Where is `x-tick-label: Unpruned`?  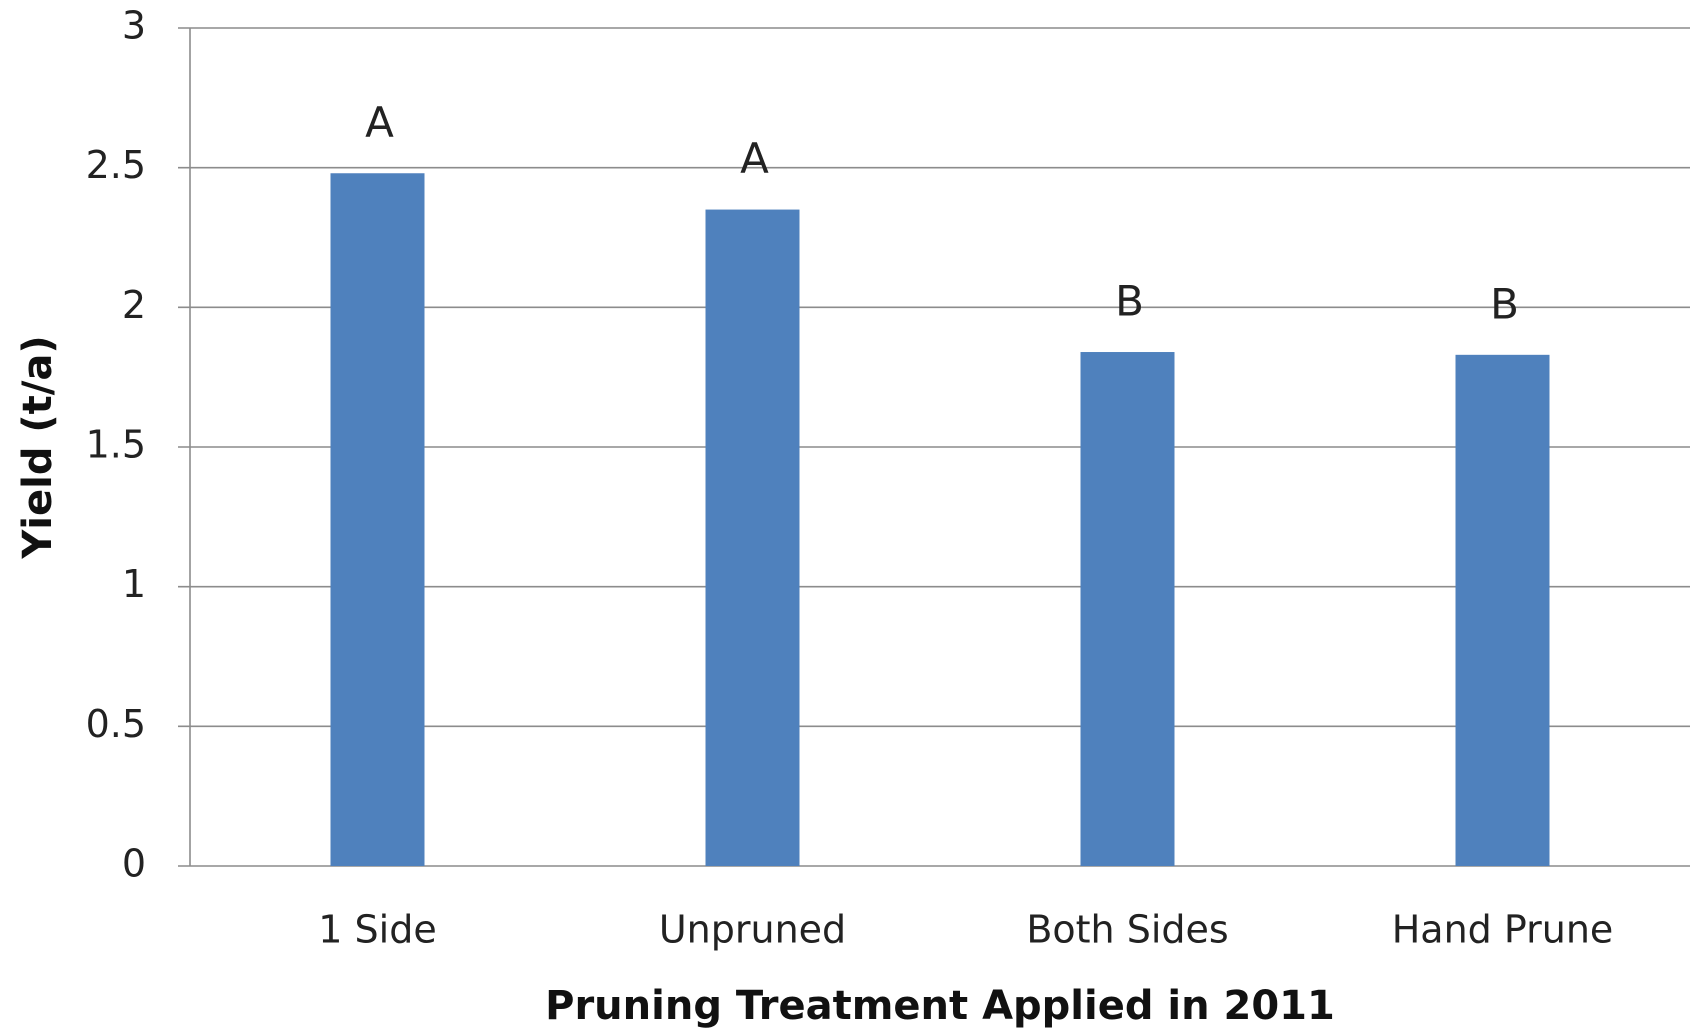 x-tick-label: Unpruned is located at coordinates (752, 930).